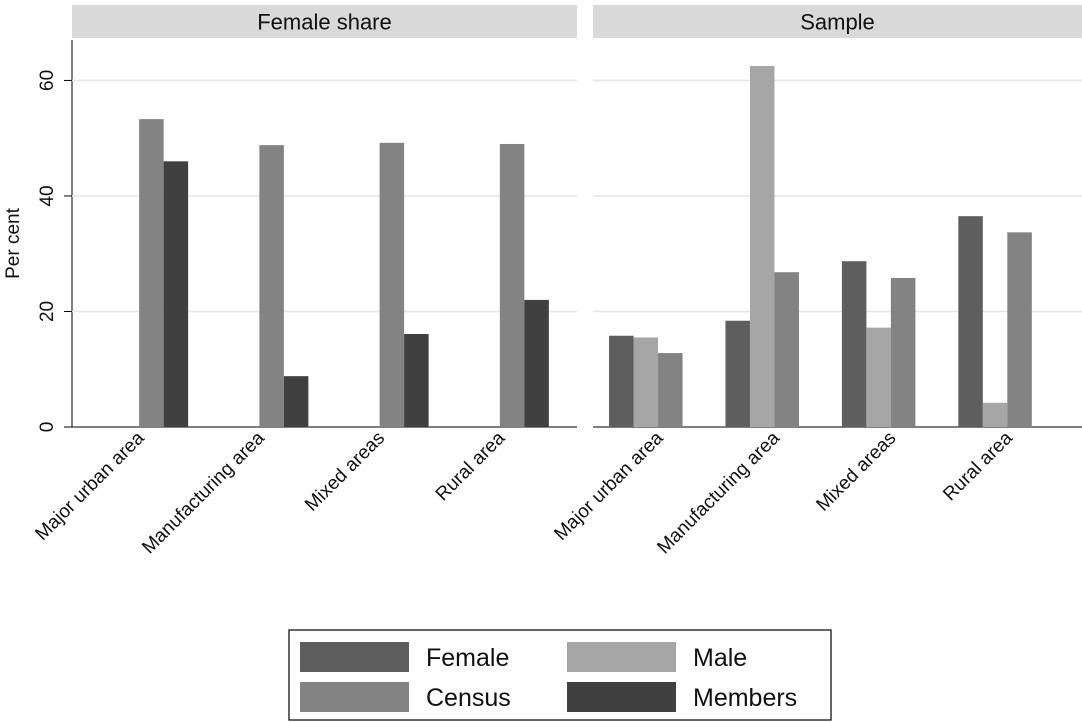  Describe the element at coordinates (560, 675) in the screenshot. I see `legend: Female Male Census Members` at that location.